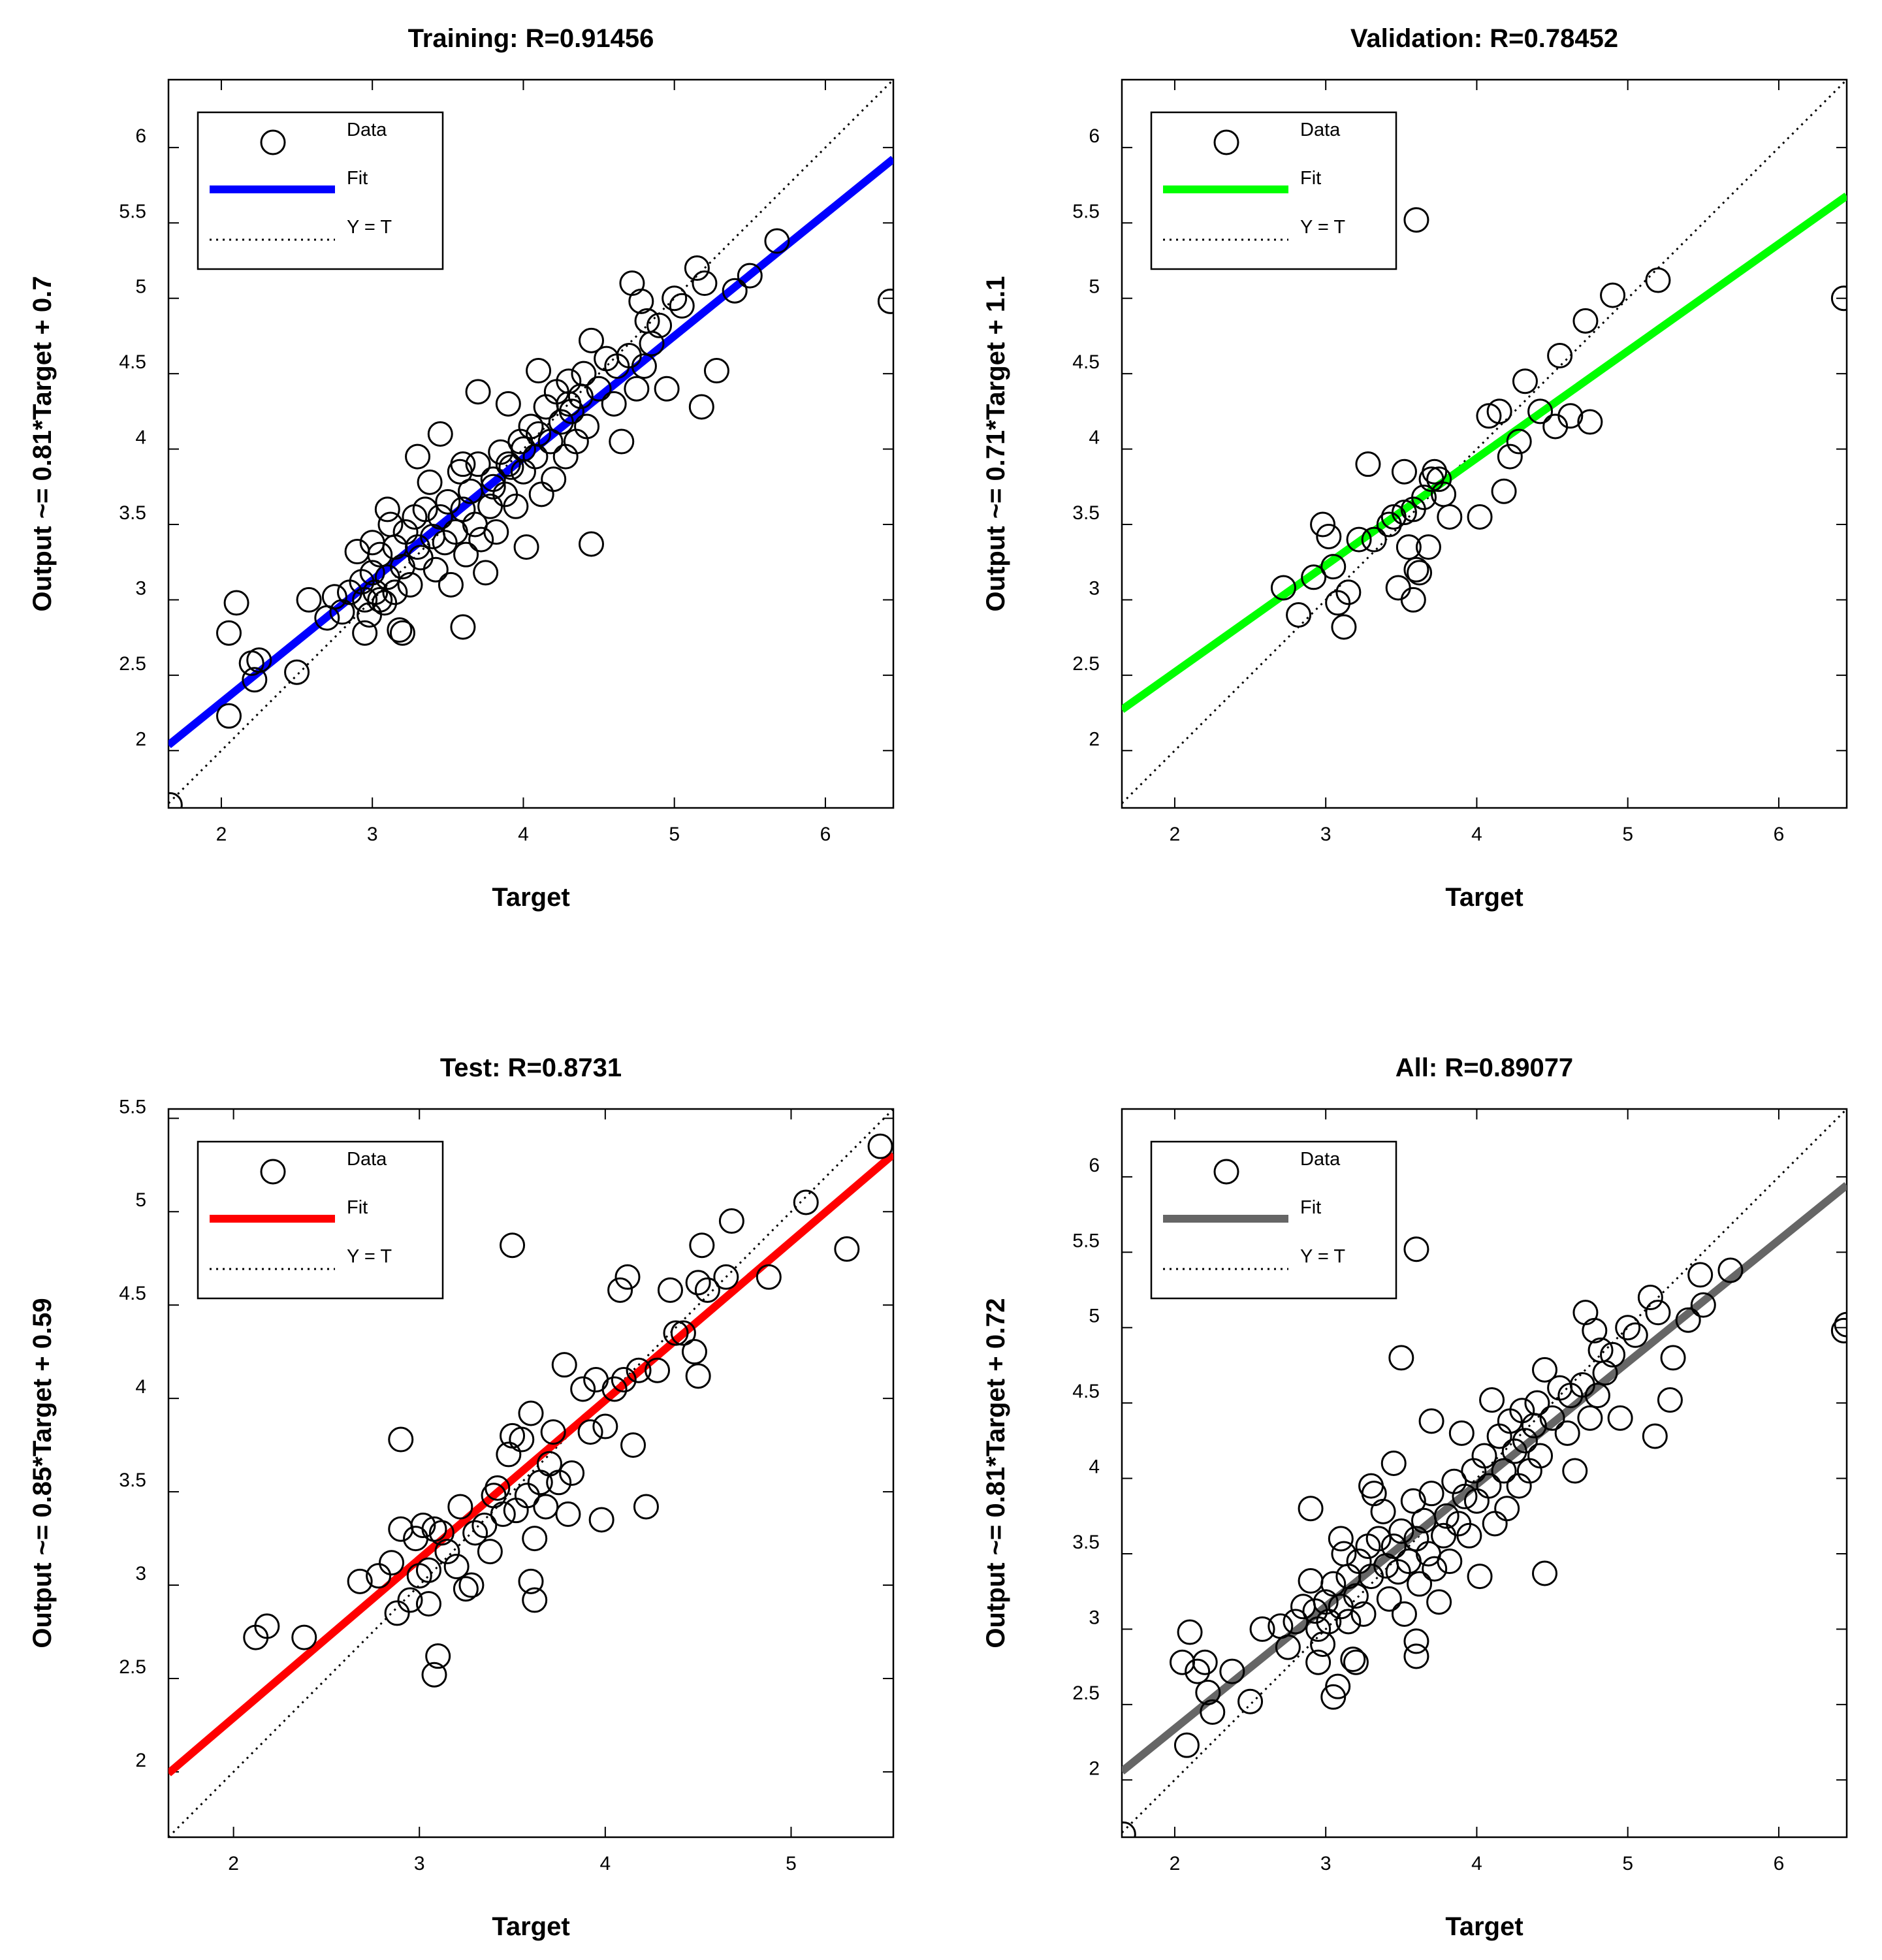 The image size is (1882, 1960). What do you see at coordinates (1273, 190) in the screenshot?
I see `legend: Data Fit Y = T` at bounding box center [1273, 190].